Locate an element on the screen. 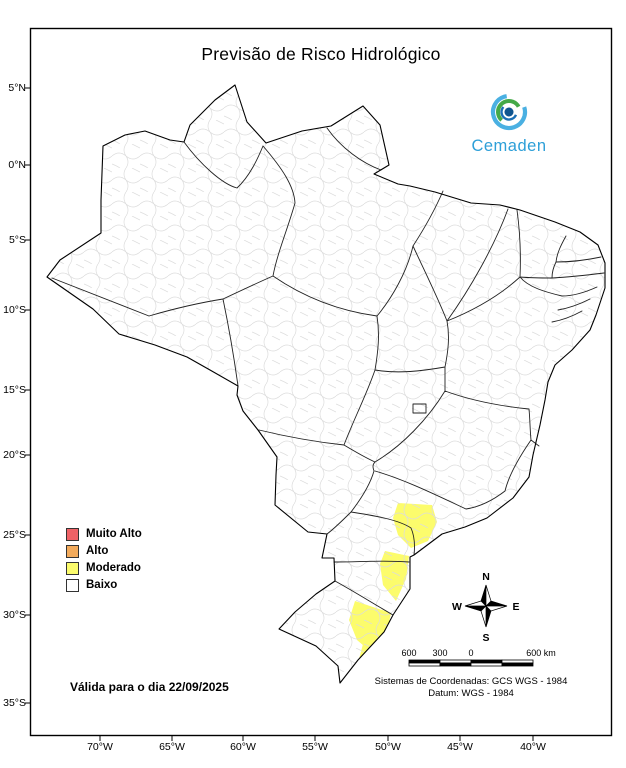 The width and height of the screenshot is (626, 768). validity-date: Válida para o dia 22/09/2025 is located at coordinates (149, 687).